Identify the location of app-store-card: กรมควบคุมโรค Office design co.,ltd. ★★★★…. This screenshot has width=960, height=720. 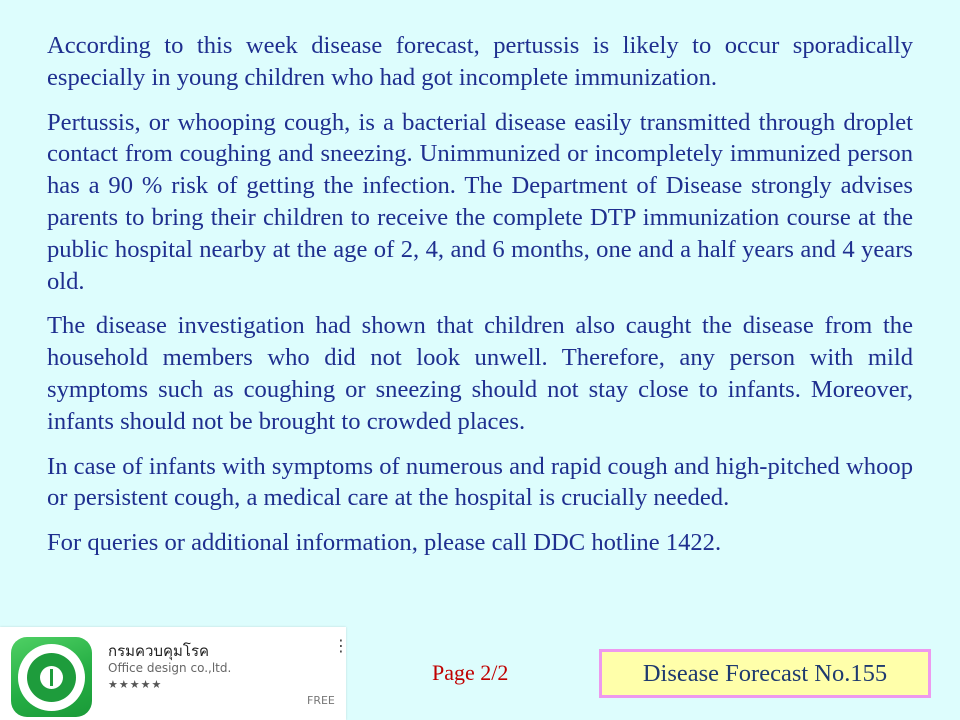
(174, 673).